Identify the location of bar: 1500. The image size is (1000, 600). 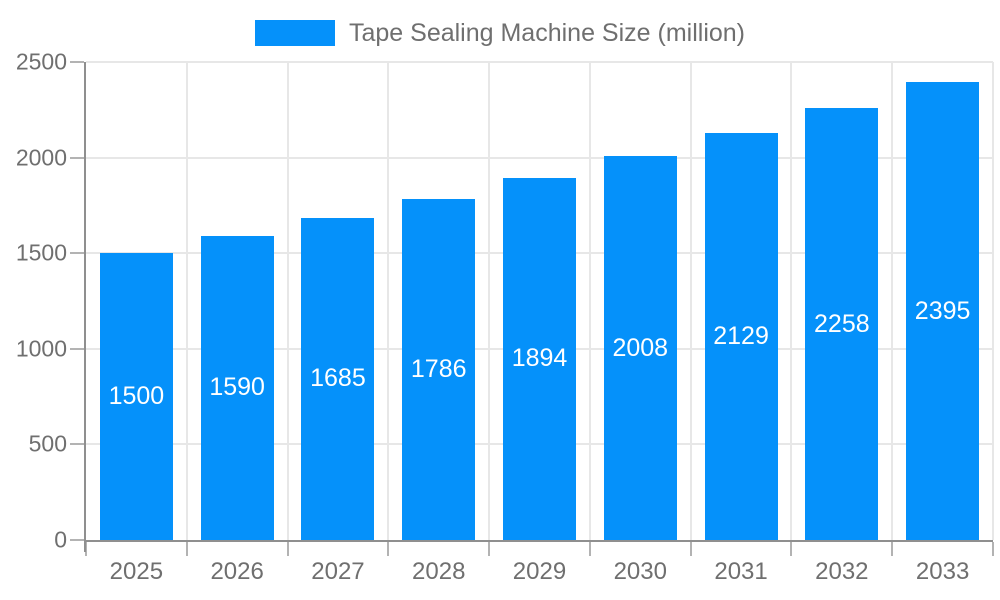
(136, 396).